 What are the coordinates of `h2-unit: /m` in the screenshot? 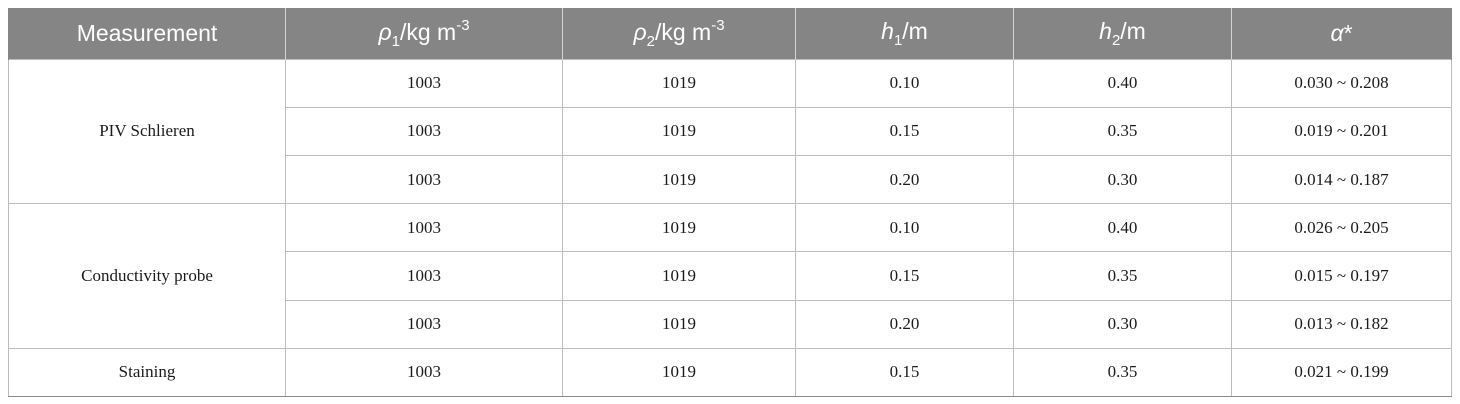 It's located at (1133, 30).